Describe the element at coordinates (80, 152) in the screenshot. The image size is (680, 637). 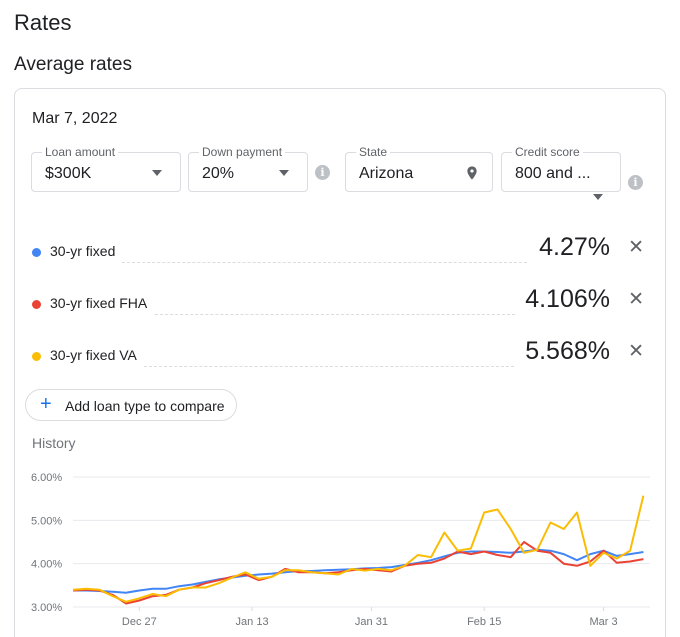
I see `loan-amount-label: Loan amount` at that location.